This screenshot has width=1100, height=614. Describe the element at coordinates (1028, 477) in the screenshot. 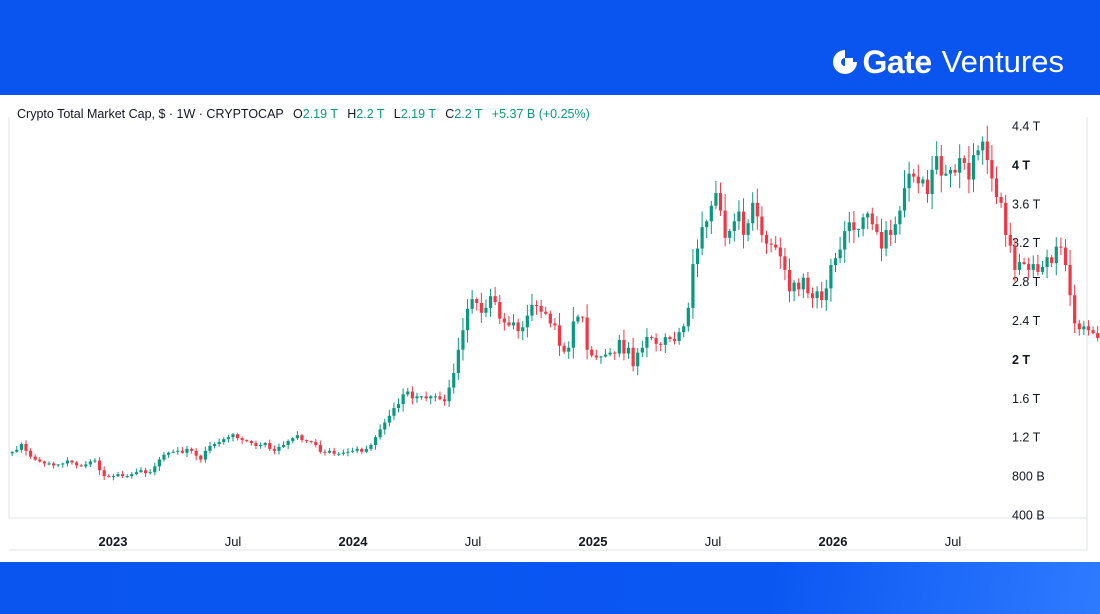

I see `y-tick-label: 800 B` at that location.